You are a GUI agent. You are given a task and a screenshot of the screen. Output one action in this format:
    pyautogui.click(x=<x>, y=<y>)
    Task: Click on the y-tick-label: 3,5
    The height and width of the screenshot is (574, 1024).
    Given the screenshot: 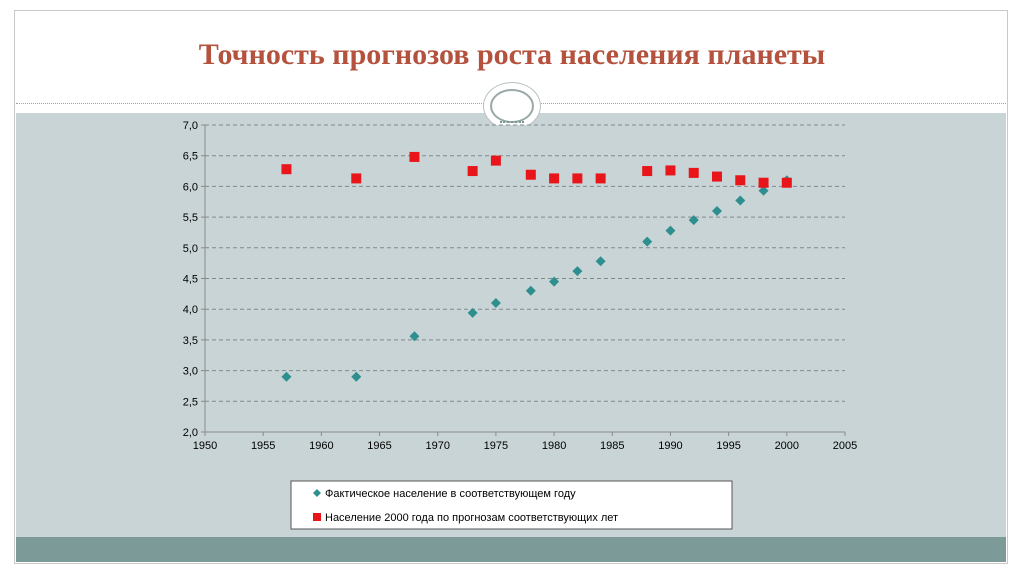 What is the action you would take?
    pyautogui.click(x=190, y=341)
    